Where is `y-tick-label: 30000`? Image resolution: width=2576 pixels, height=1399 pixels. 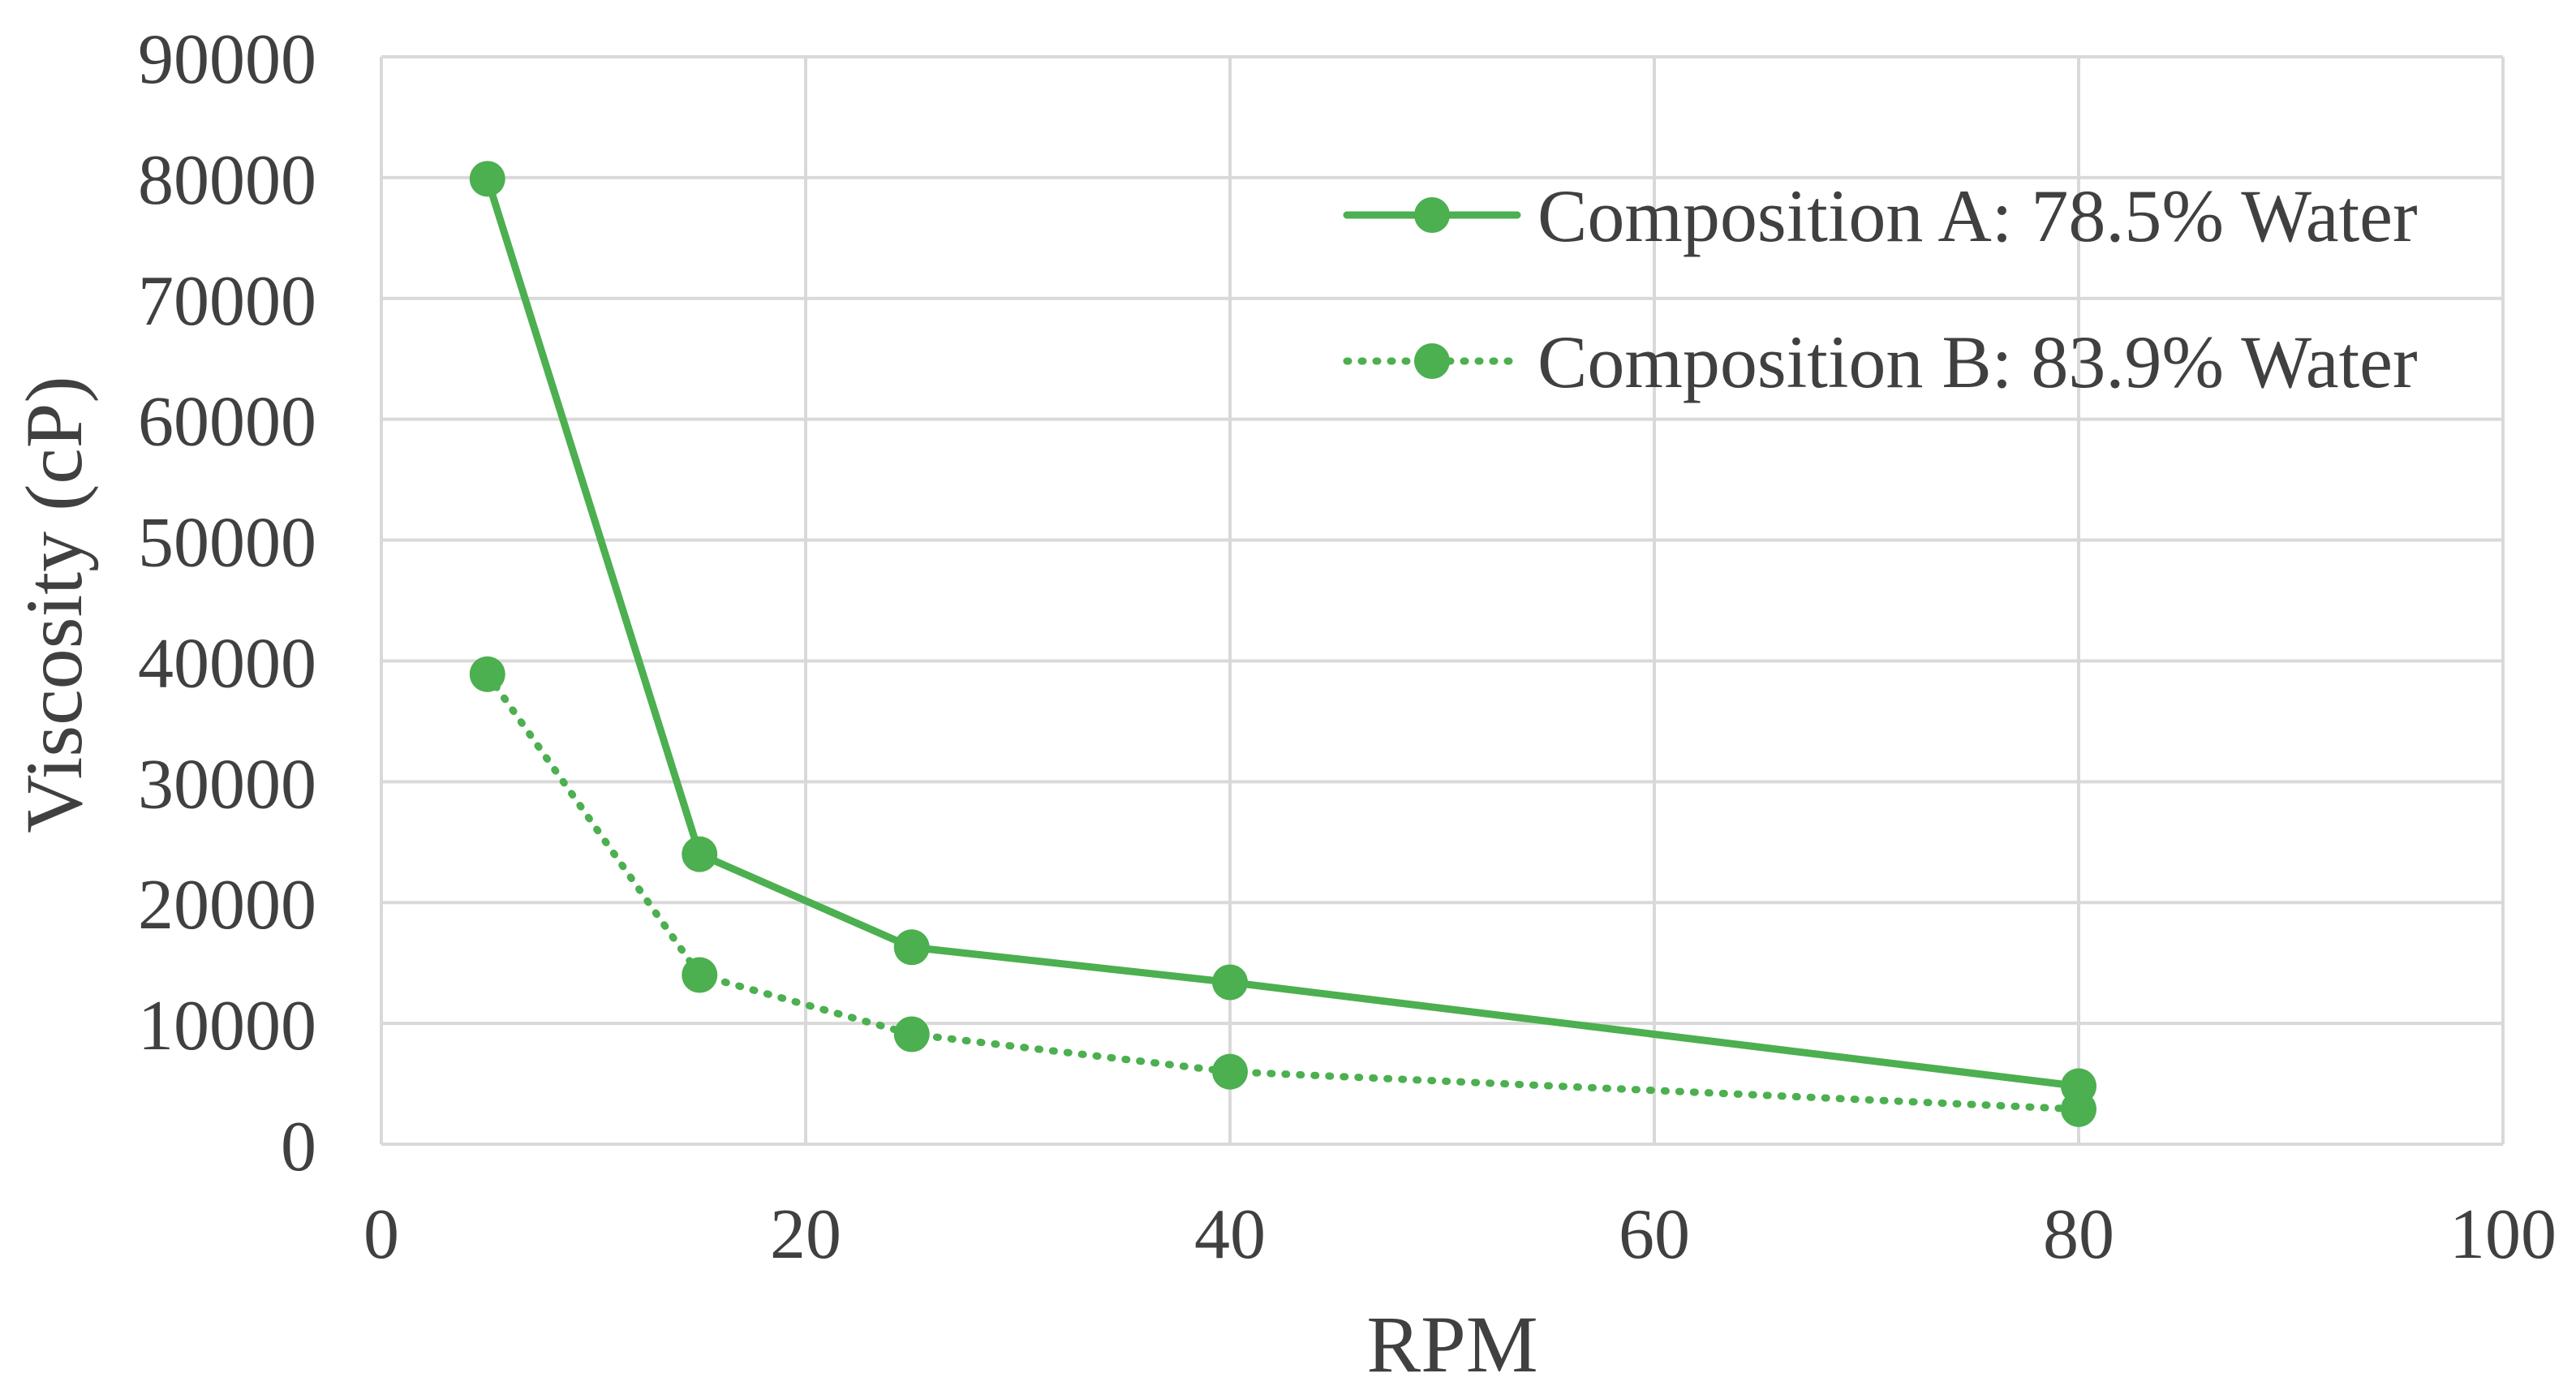
y-tick-label: 30000 is located at coordinates (227, 784).